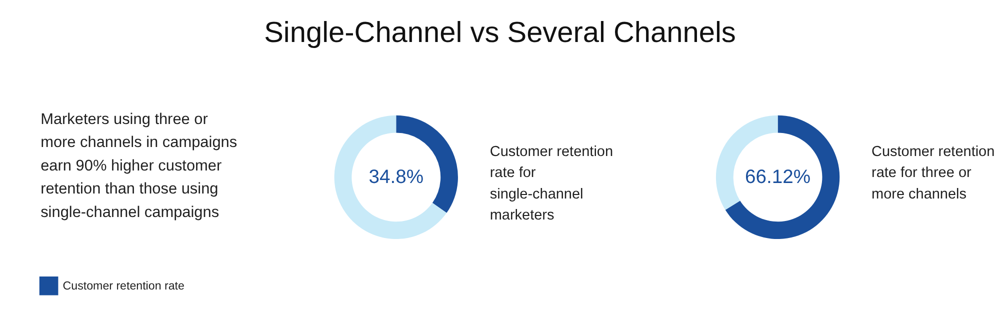 The width and height of the screenshot is (1000, 320). I want to click on chart-title: Single-Channel vs Several Channels, so click(500, 32).